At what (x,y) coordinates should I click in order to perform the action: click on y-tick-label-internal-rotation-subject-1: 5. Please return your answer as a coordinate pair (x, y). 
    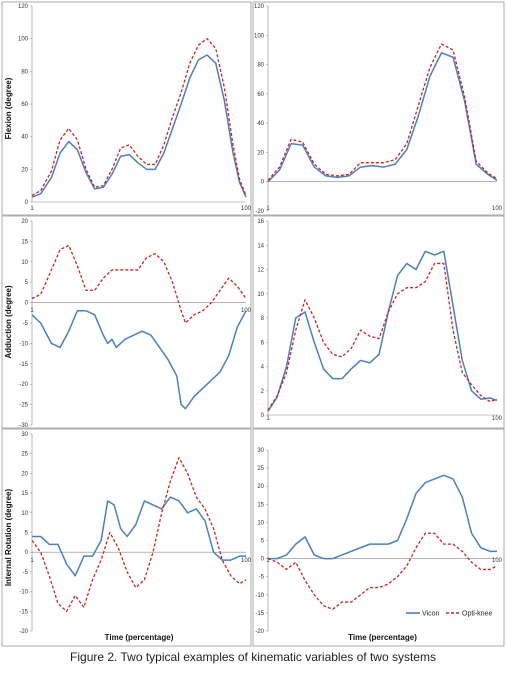
    Looking at the image, I should click on (27, 534).